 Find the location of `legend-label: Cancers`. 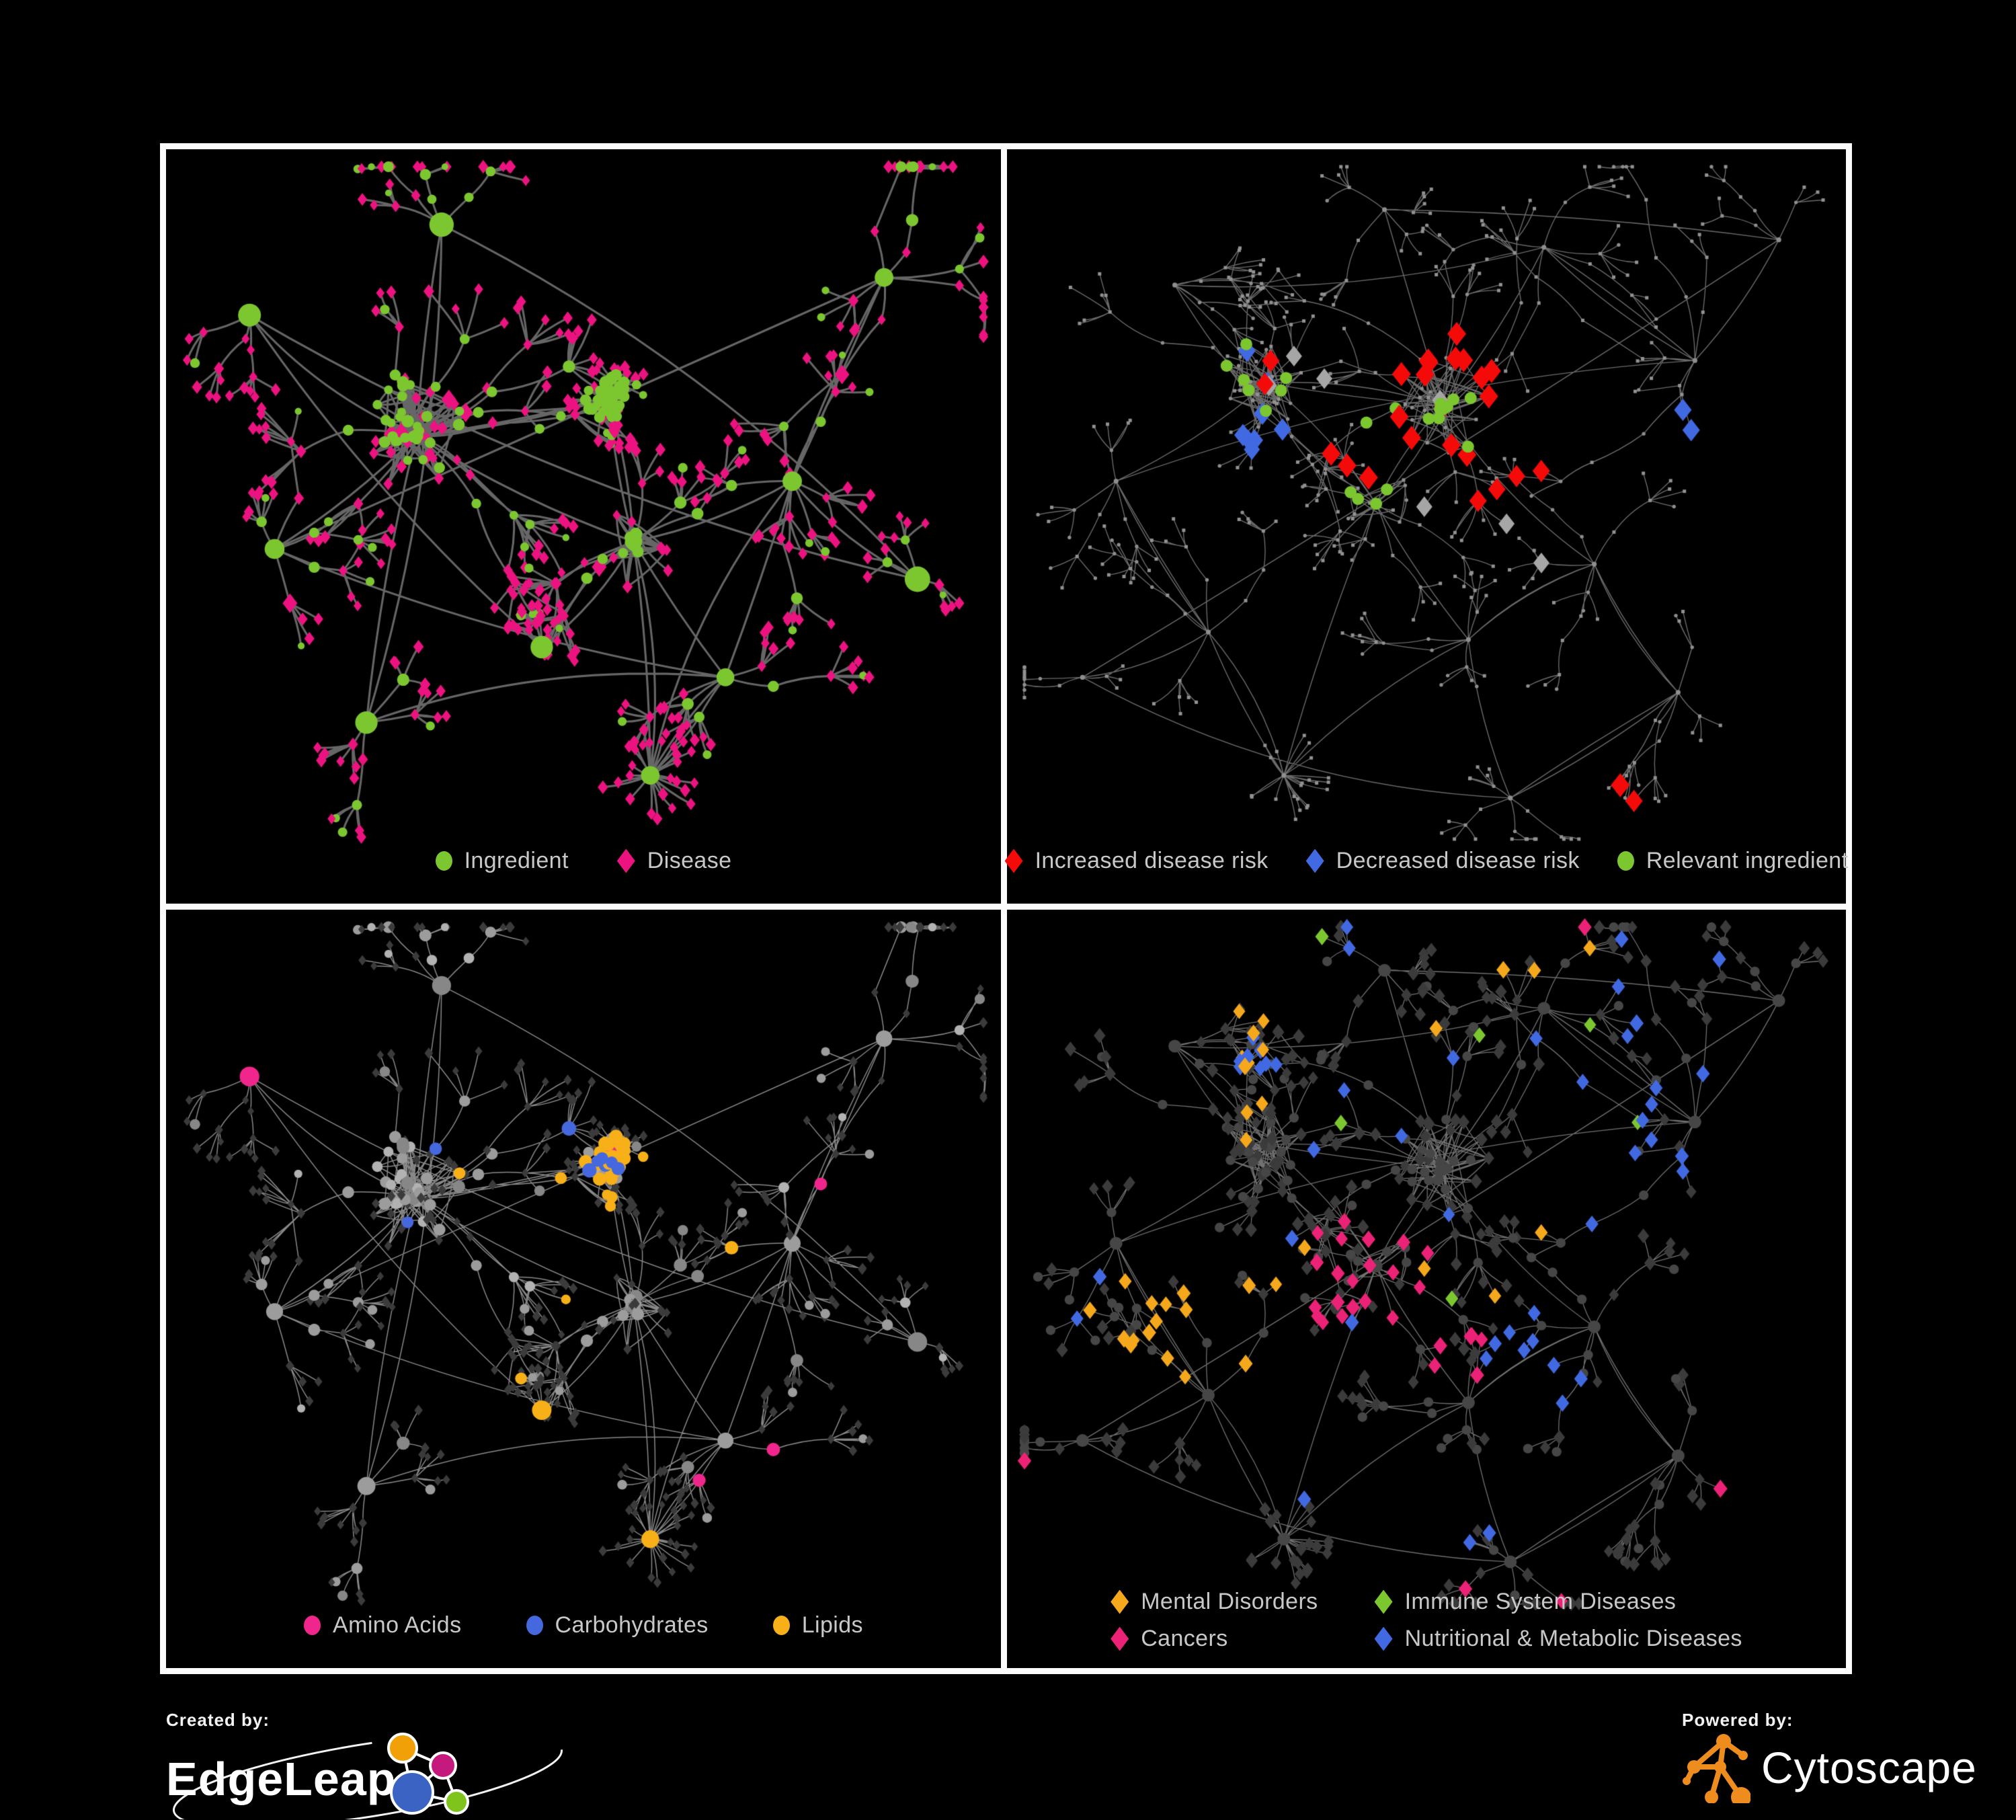

legend-label: Cancers is located at coordinates (1184, 1638).